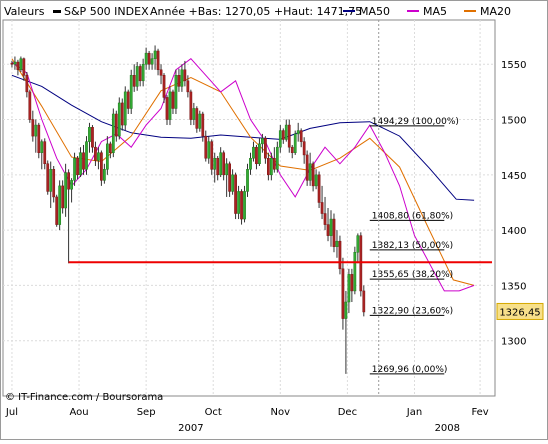 The width and height of the screenshot is (548, 444). What do you see at coordinates (479, 412) in the screenshot?
I see `x-tick-label: Fev` at bounding box center [479, 412].